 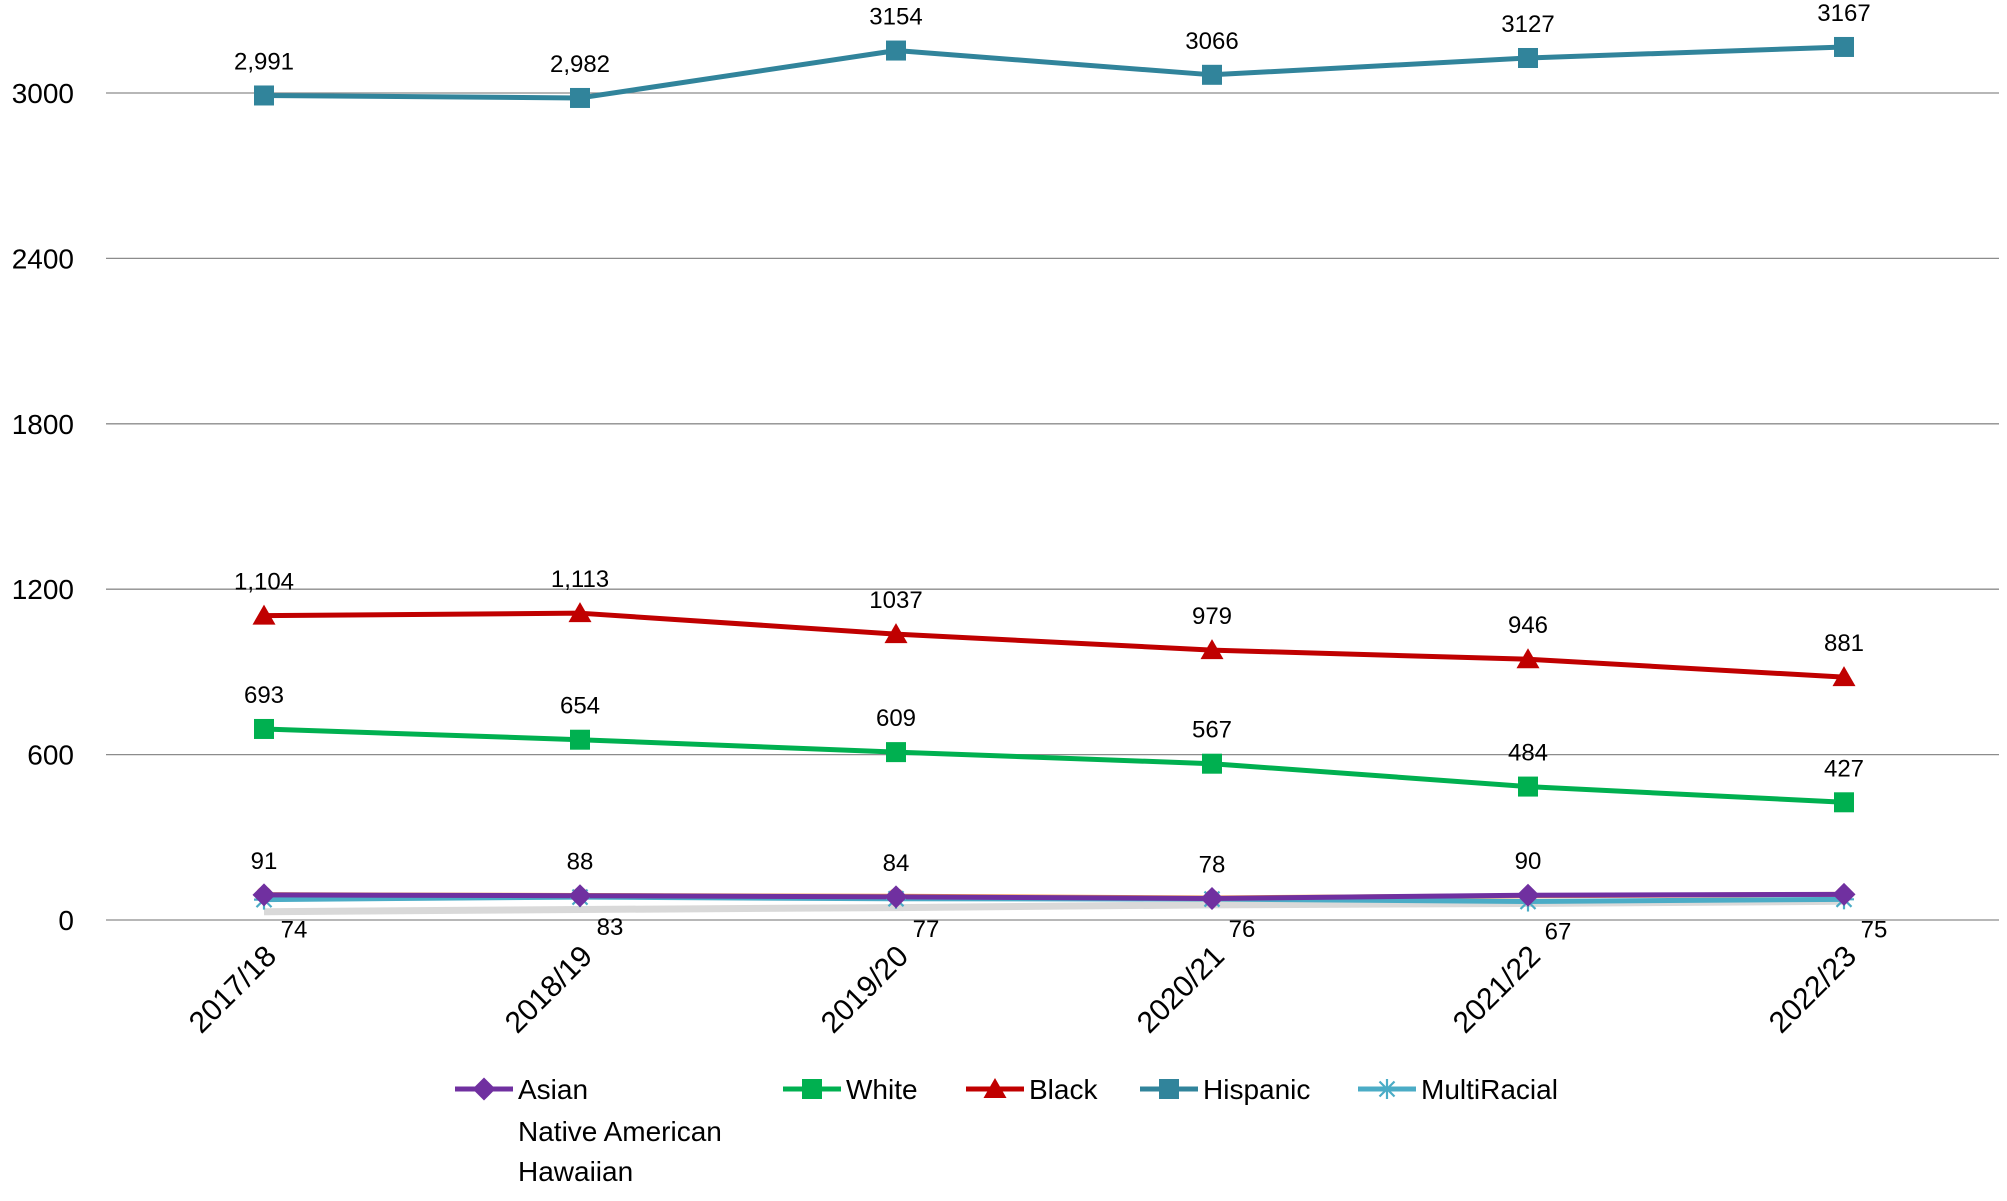 I want to click on legend-item-multiracial: MultiRacial, so click(x=1458, y=1089).